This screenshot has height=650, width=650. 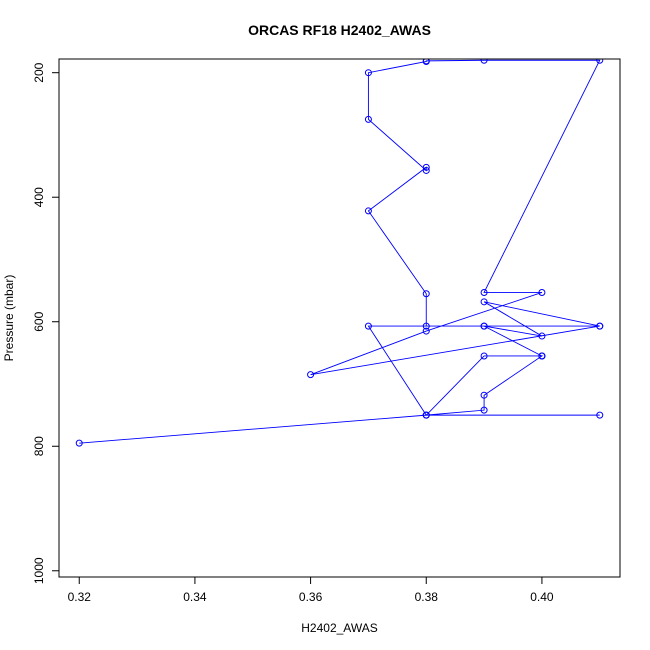 I want to click on x-tick-label: 0.40, so click(x=542, y=597).